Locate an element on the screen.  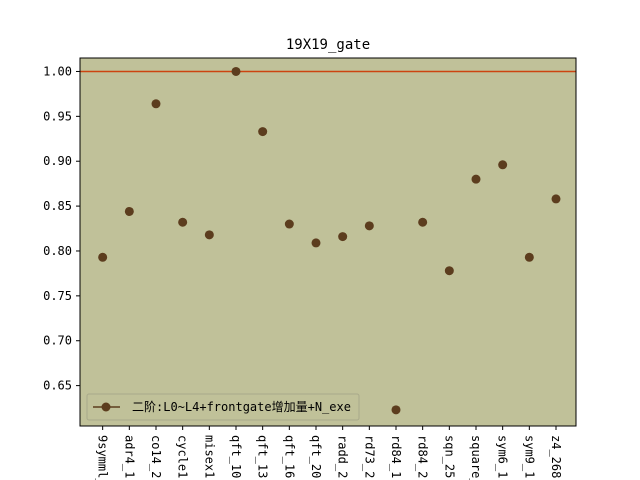
x-tick-label: 9symml_ is located at coordinates (103, 457).